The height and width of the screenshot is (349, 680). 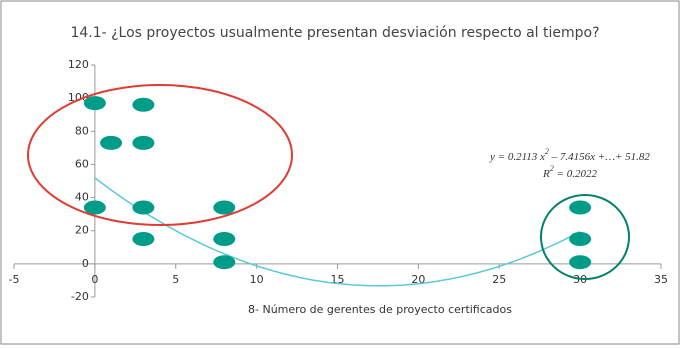 What do you see at coordinates (78, 64) in the screenshot?
I see `y-tick-label: 120` at bounding box center [78, 64].